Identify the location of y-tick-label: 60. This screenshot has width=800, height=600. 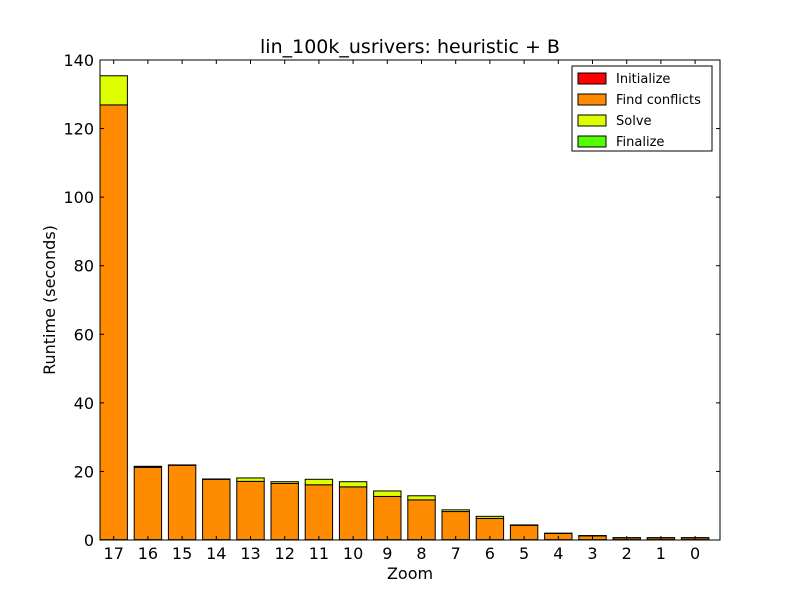
(84, 334).